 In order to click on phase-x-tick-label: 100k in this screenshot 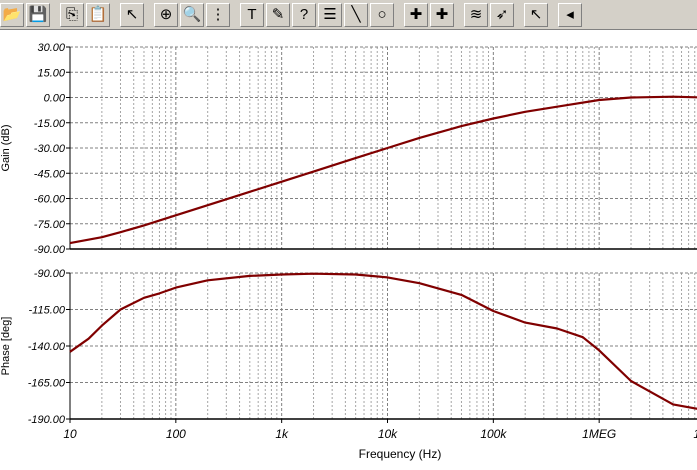, I will do `click(493, 434)`.